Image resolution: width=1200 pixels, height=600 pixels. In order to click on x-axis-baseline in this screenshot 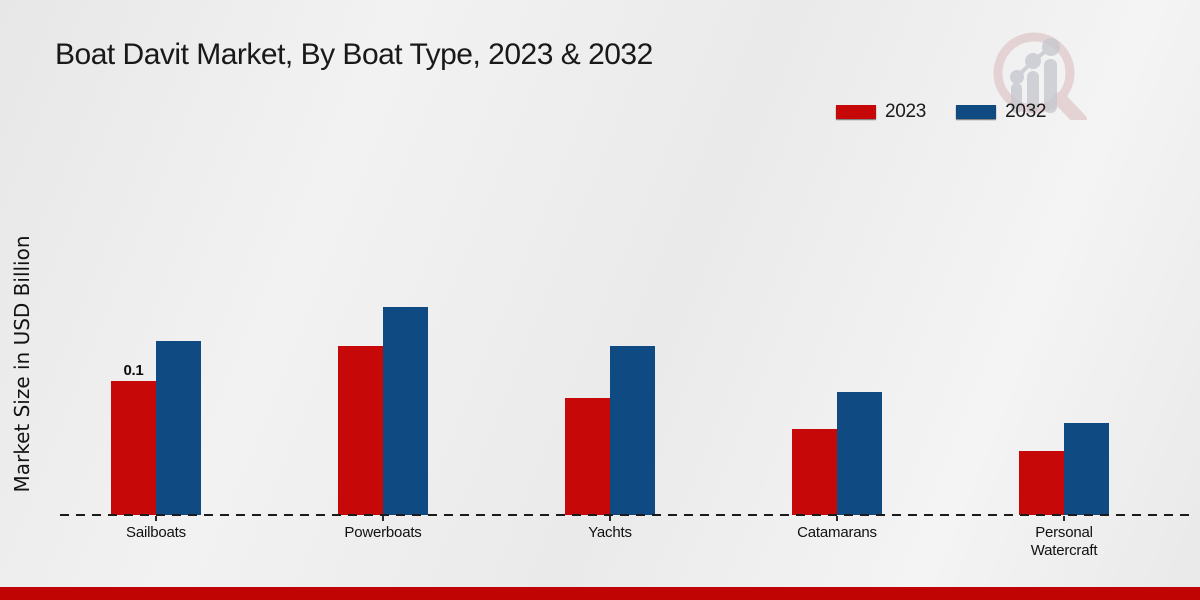, I will do `click(626, 515)`.